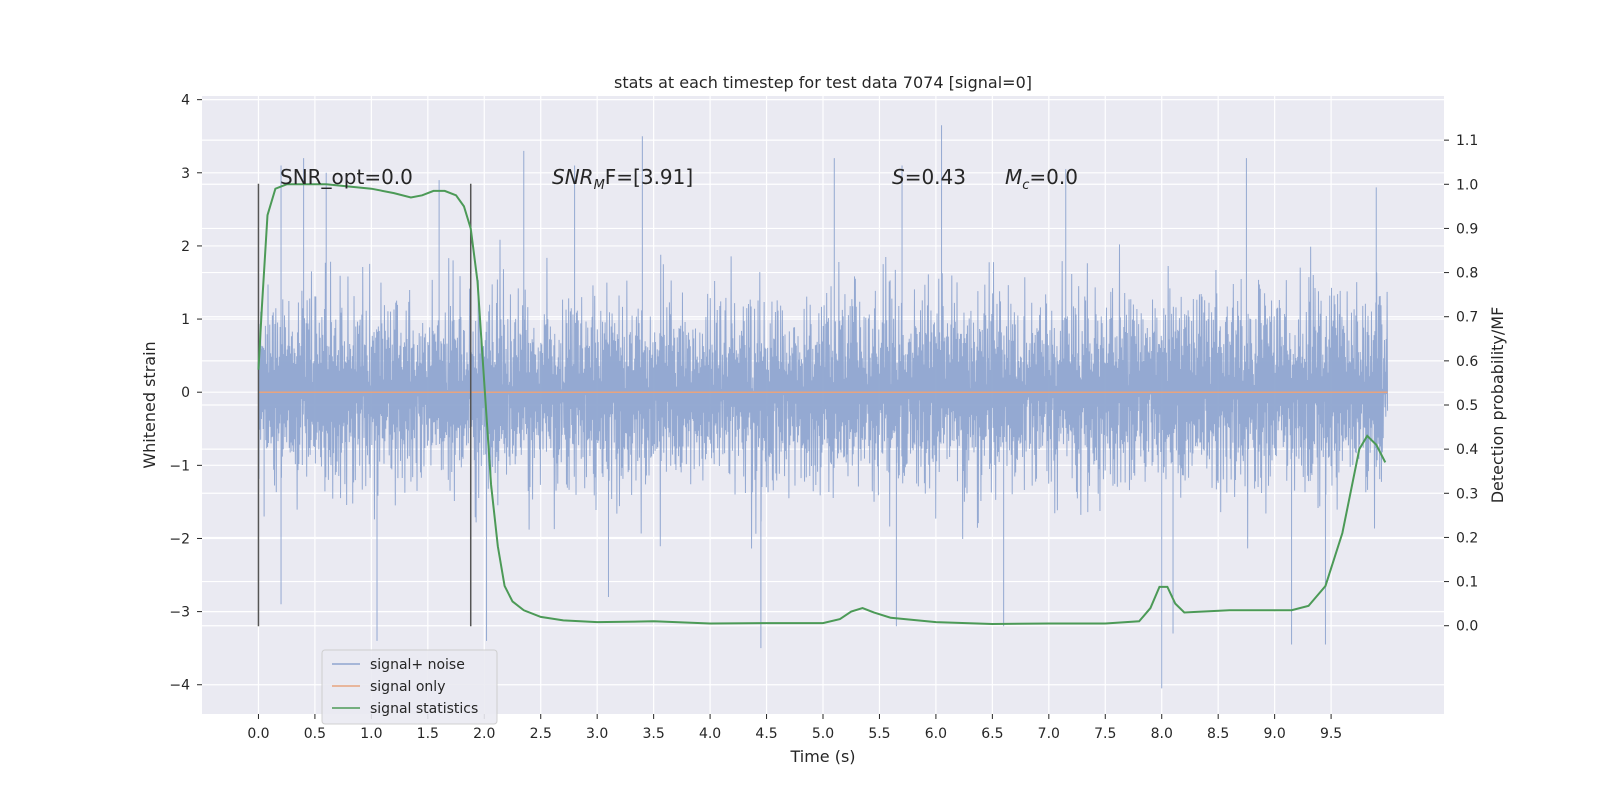  What do you see at coordinates (185, 174) in the screenshot?
I see `y-tick-label: 3` at bounding box center [185, 174].